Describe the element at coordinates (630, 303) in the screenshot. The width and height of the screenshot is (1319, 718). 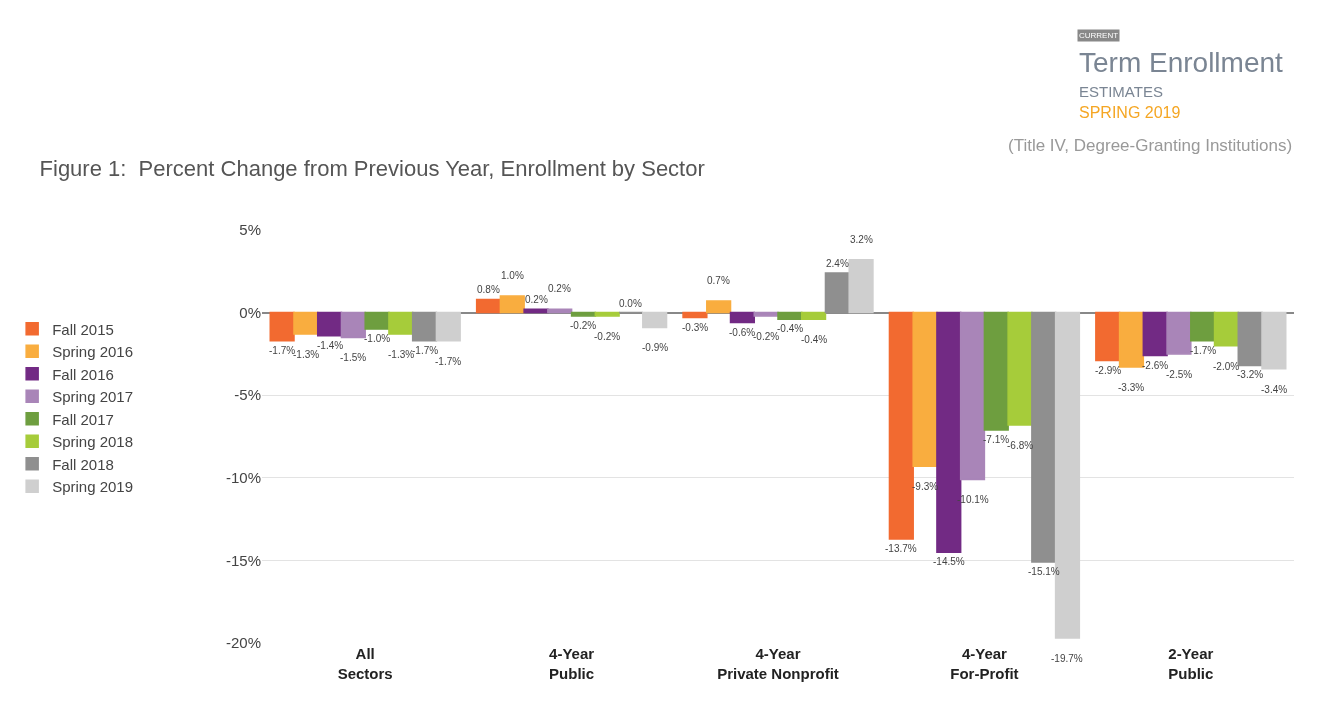
I see `data-label: 0.0%` at that location.